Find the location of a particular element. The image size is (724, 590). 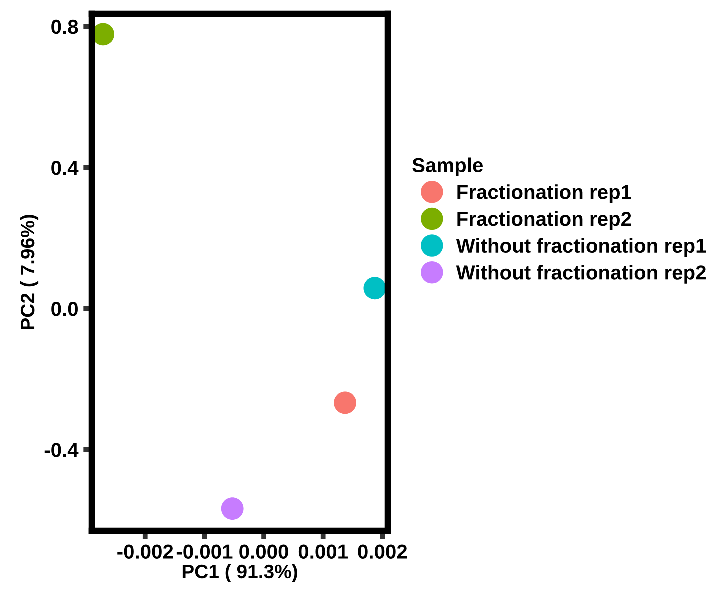

x-tick-label: 0.001 is located at coordinates (323, 551).